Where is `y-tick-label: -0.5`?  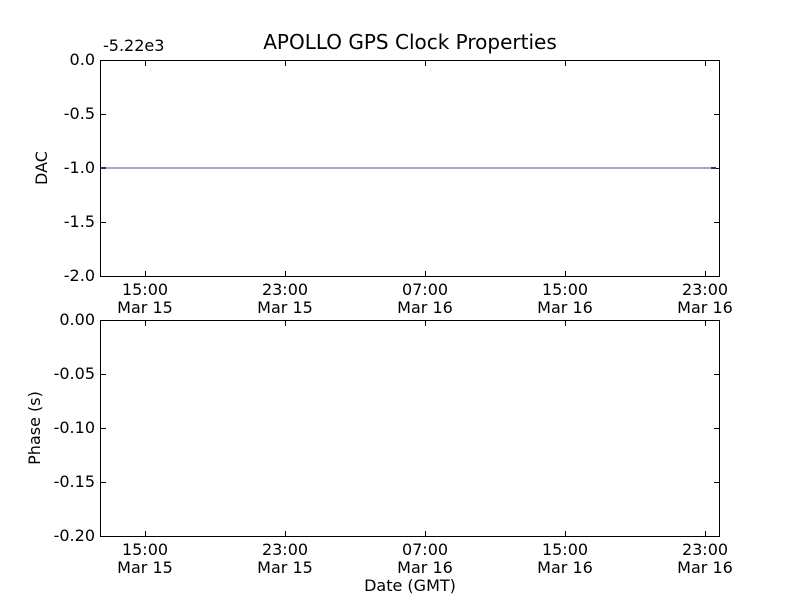 y-tick-label: -0.5 is located at coordinates (79, 113).